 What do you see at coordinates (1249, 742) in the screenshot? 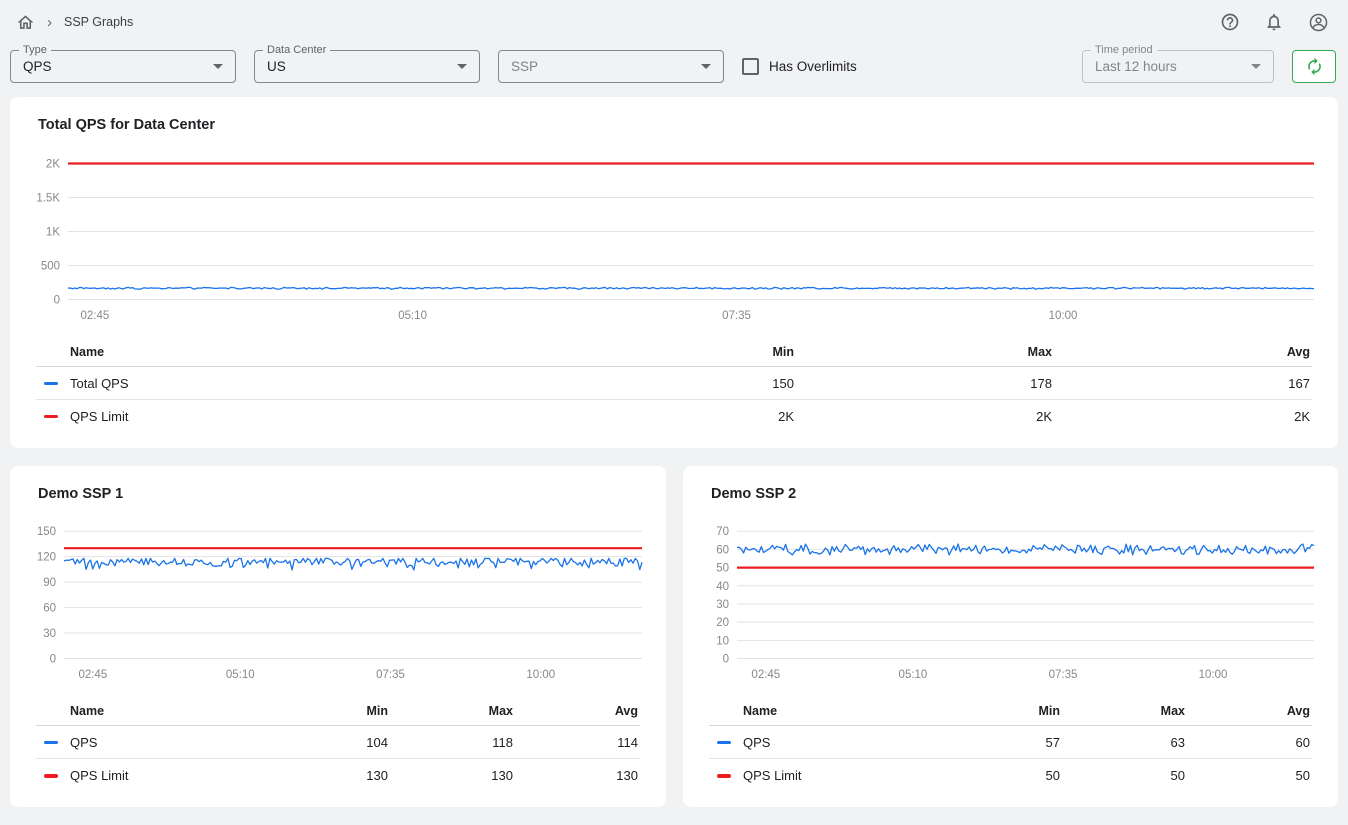
I see `series-avg: 60` at bounding box center [1249, 742].